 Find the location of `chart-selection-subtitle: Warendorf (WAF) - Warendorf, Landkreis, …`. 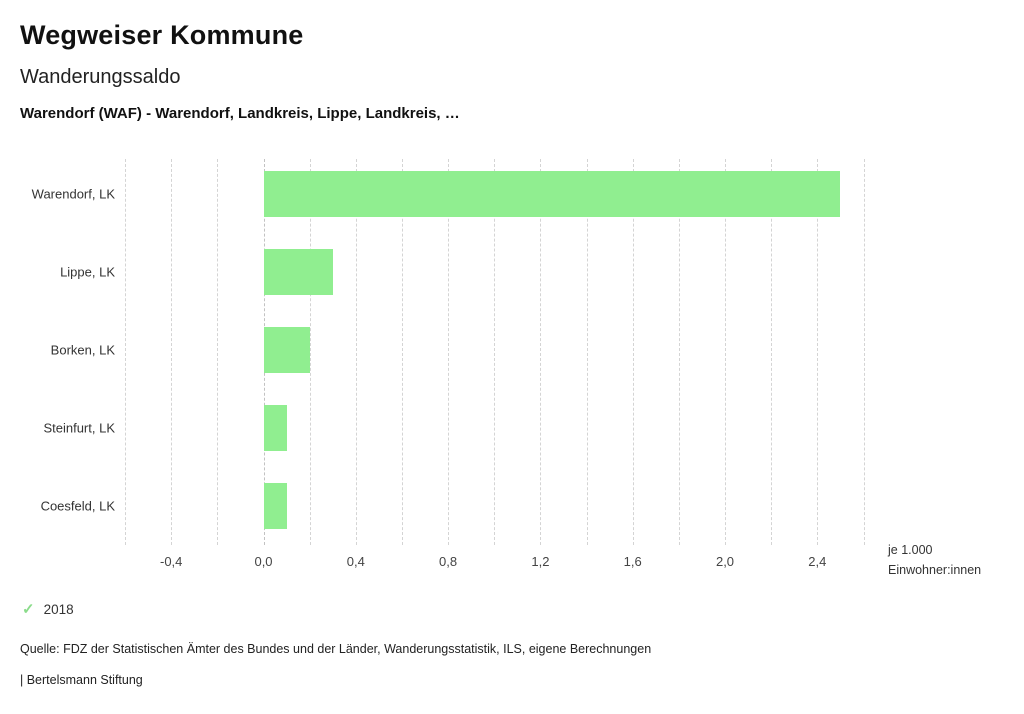

chart-selection-subtitle: Warendorf (WAF) - Warendorf, Landkreis, … is located at coordinates (240, 113).